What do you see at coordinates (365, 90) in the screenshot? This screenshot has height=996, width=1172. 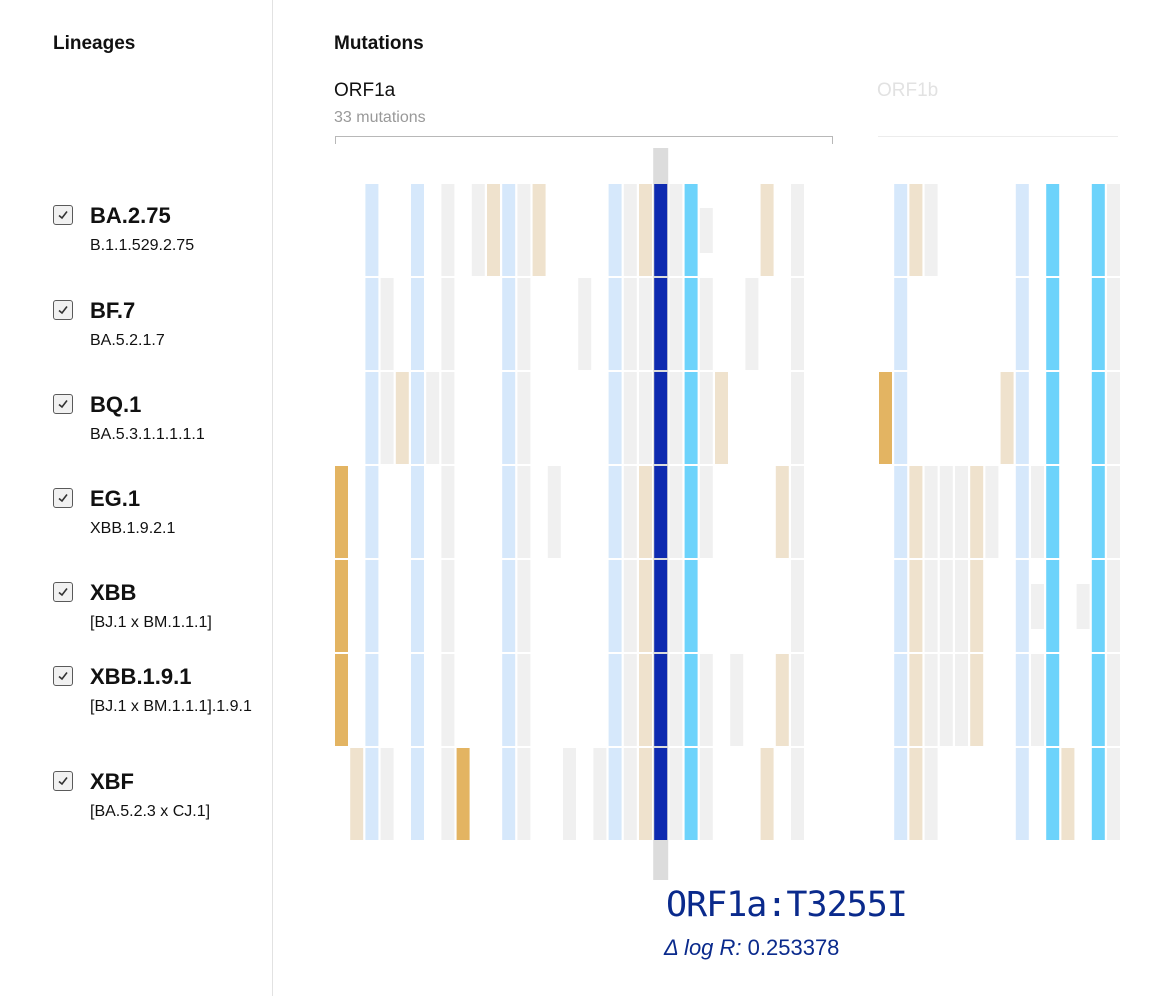 I see `gene-tab-orf1a: ORF1a` at bounding box center [365, 90].